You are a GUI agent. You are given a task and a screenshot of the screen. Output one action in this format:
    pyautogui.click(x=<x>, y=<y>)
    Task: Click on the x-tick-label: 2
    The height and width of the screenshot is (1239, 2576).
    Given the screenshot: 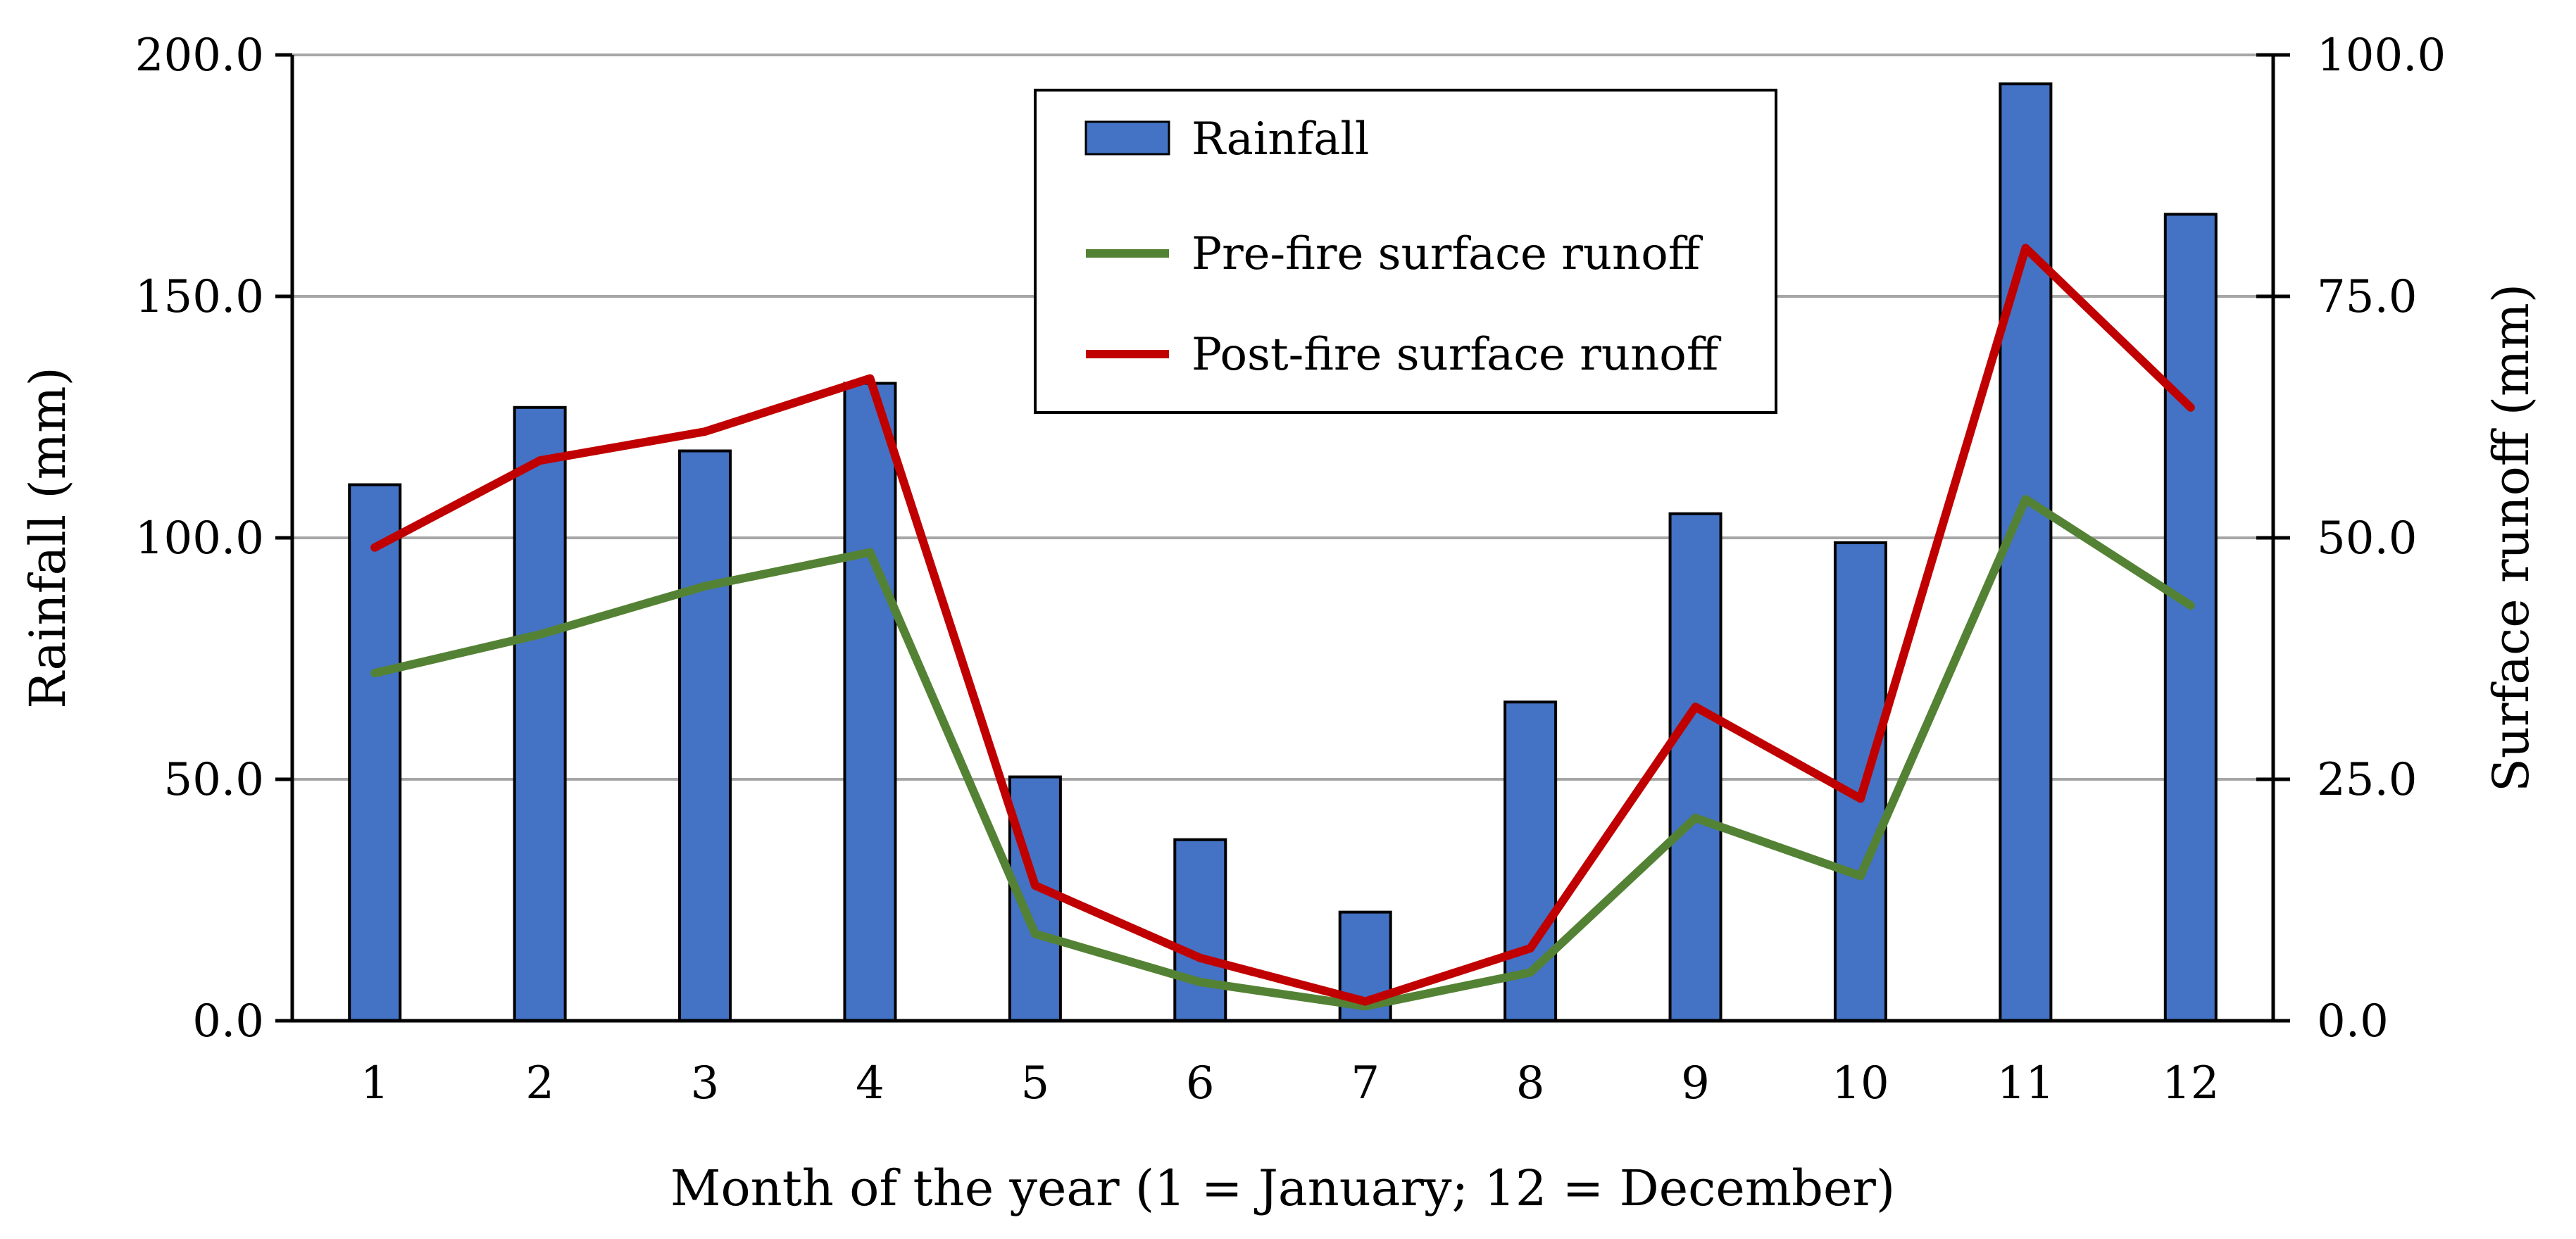 What is the action you would take?
    pyautogui.click(x=539, y=1083)
    